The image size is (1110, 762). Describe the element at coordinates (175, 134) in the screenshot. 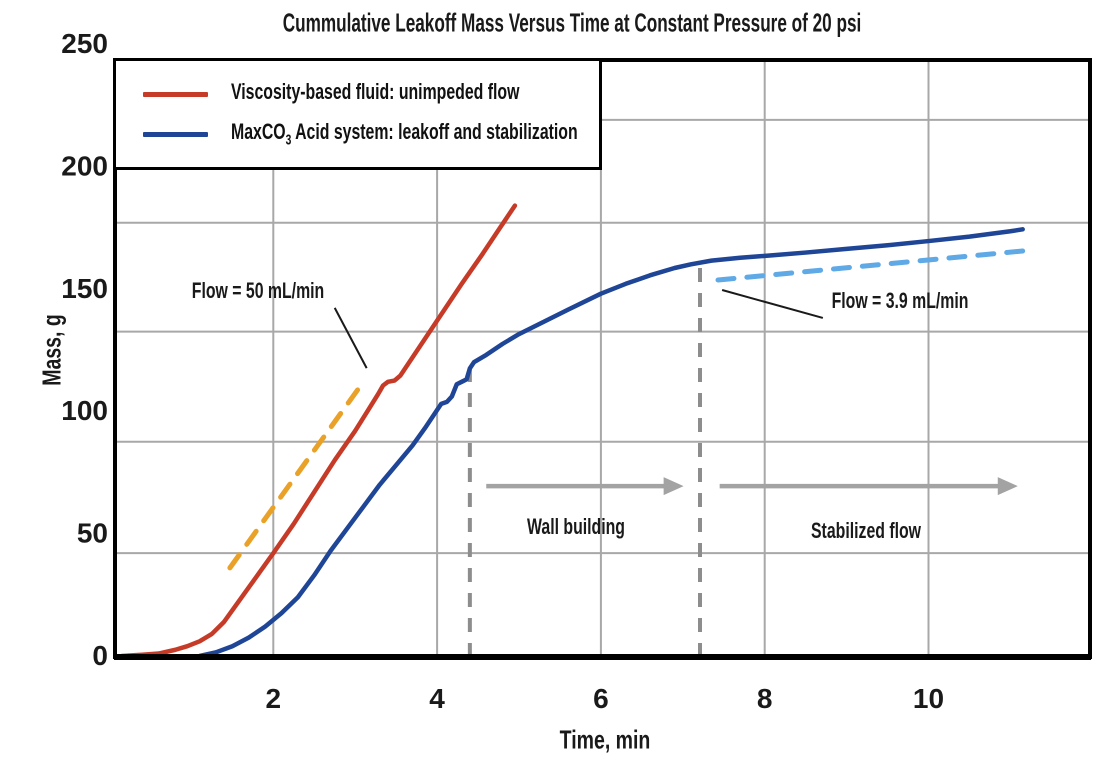

I see `blue-line-swatch` at that location.